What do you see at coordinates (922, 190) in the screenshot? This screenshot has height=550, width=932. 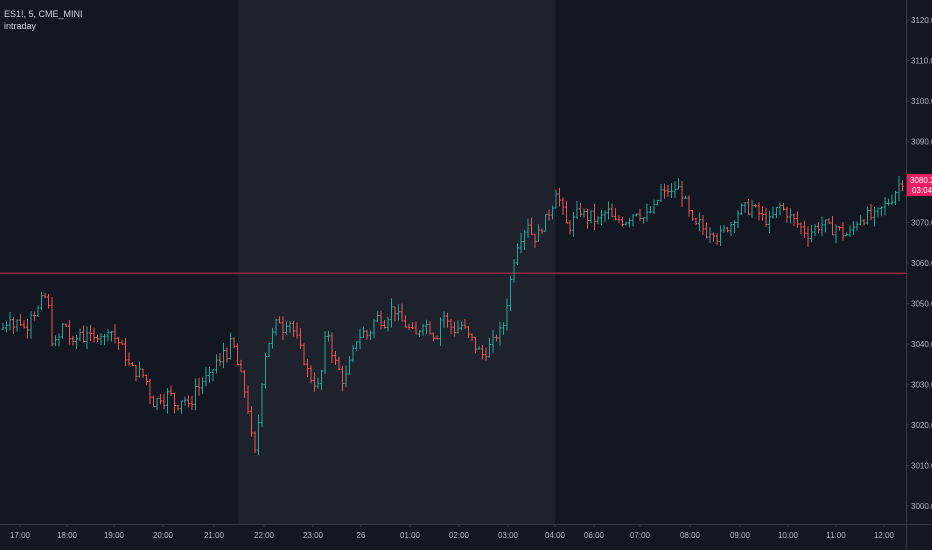 I see `bar-countdown: 03:04` at bounding box center [922, 190].